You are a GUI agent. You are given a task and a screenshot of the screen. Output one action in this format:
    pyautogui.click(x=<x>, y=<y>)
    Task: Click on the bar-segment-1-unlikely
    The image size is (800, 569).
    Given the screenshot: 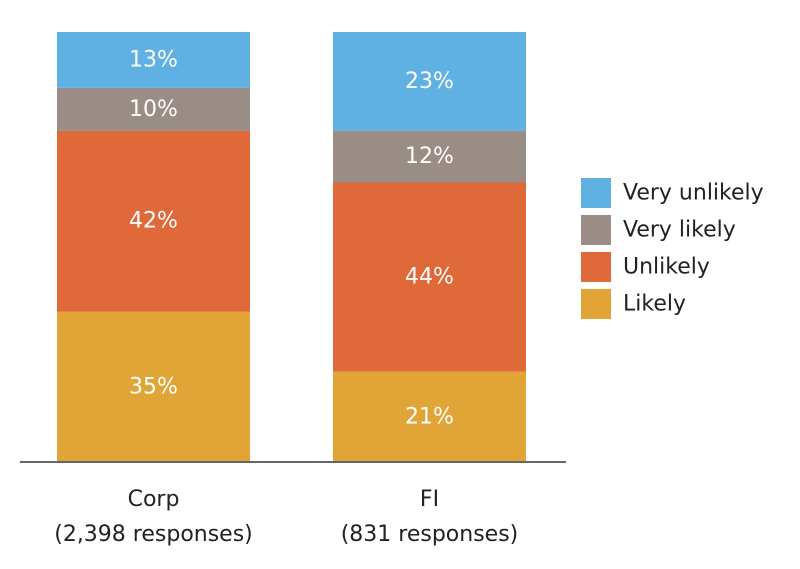 What is the action you would take?
    pyautogui.click(x=153, y=221)
    